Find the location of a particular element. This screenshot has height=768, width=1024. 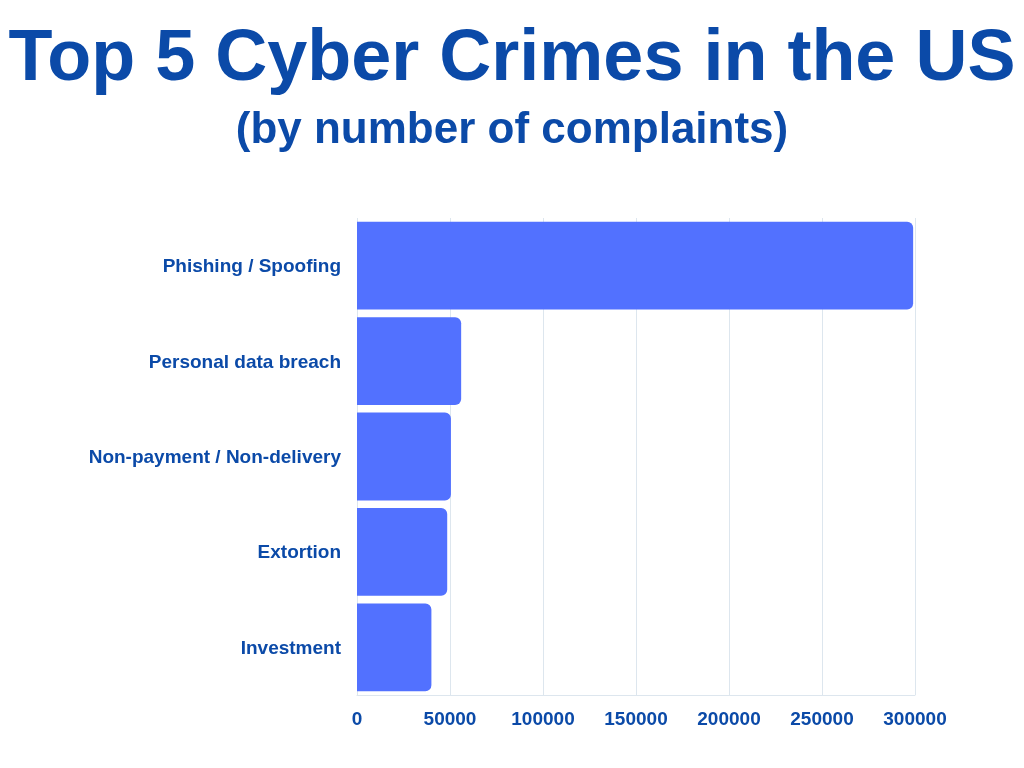

y-tick-label: Phishing / Spoofing is located at coordinates (251, 266).